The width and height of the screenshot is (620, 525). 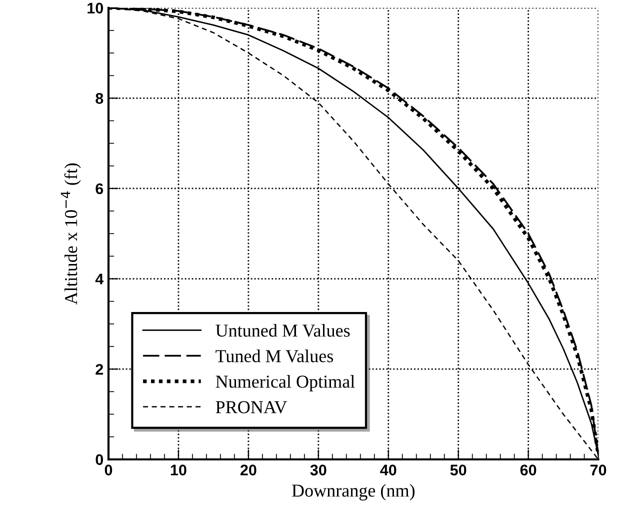 I want to click on x-tick-label: 60, so click(x=528, y=470).